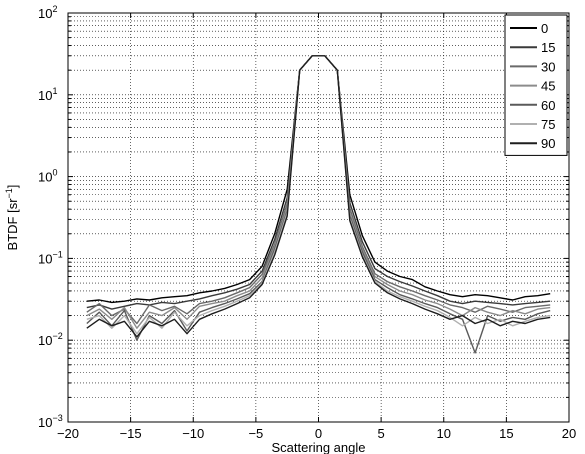  I want to click on x-tick-label: 10, so click(444, 433).